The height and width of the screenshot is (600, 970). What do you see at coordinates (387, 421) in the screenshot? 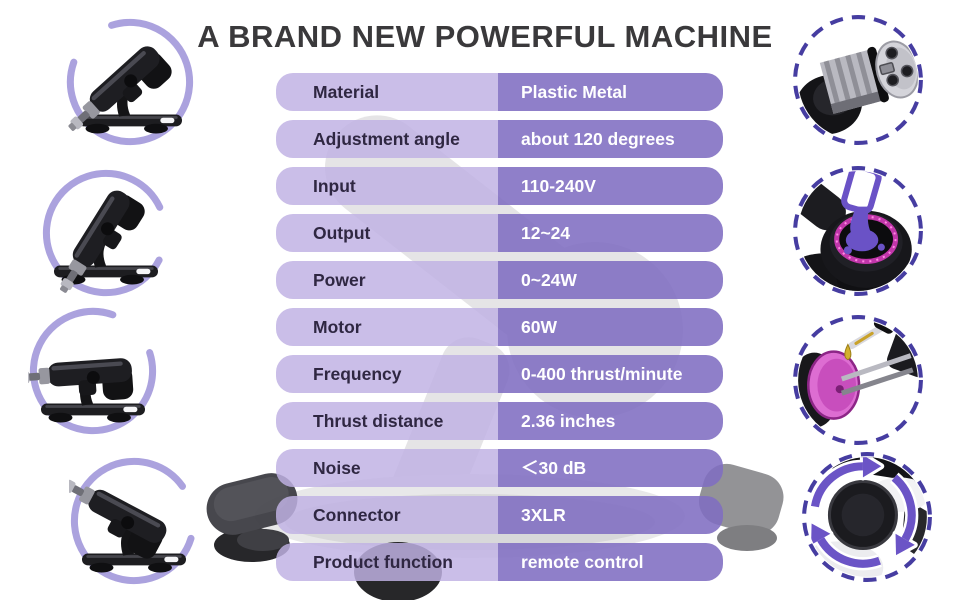
I see `spec-label: Thrust distance` at bounding box center [387, 421].